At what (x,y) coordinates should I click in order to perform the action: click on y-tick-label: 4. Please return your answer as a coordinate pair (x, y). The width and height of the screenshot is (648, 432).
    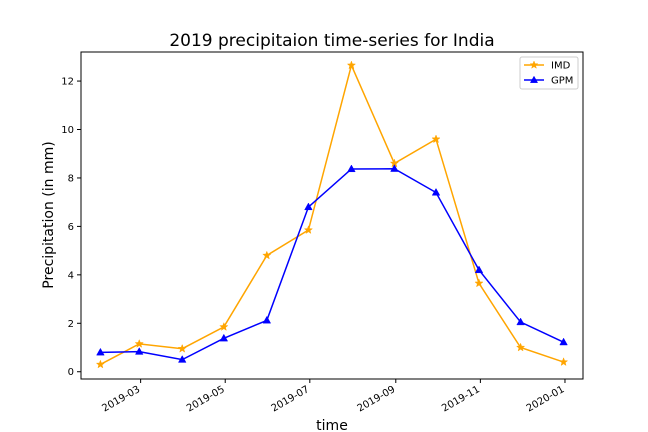
    Looking at the image, I should click on (71, 275).